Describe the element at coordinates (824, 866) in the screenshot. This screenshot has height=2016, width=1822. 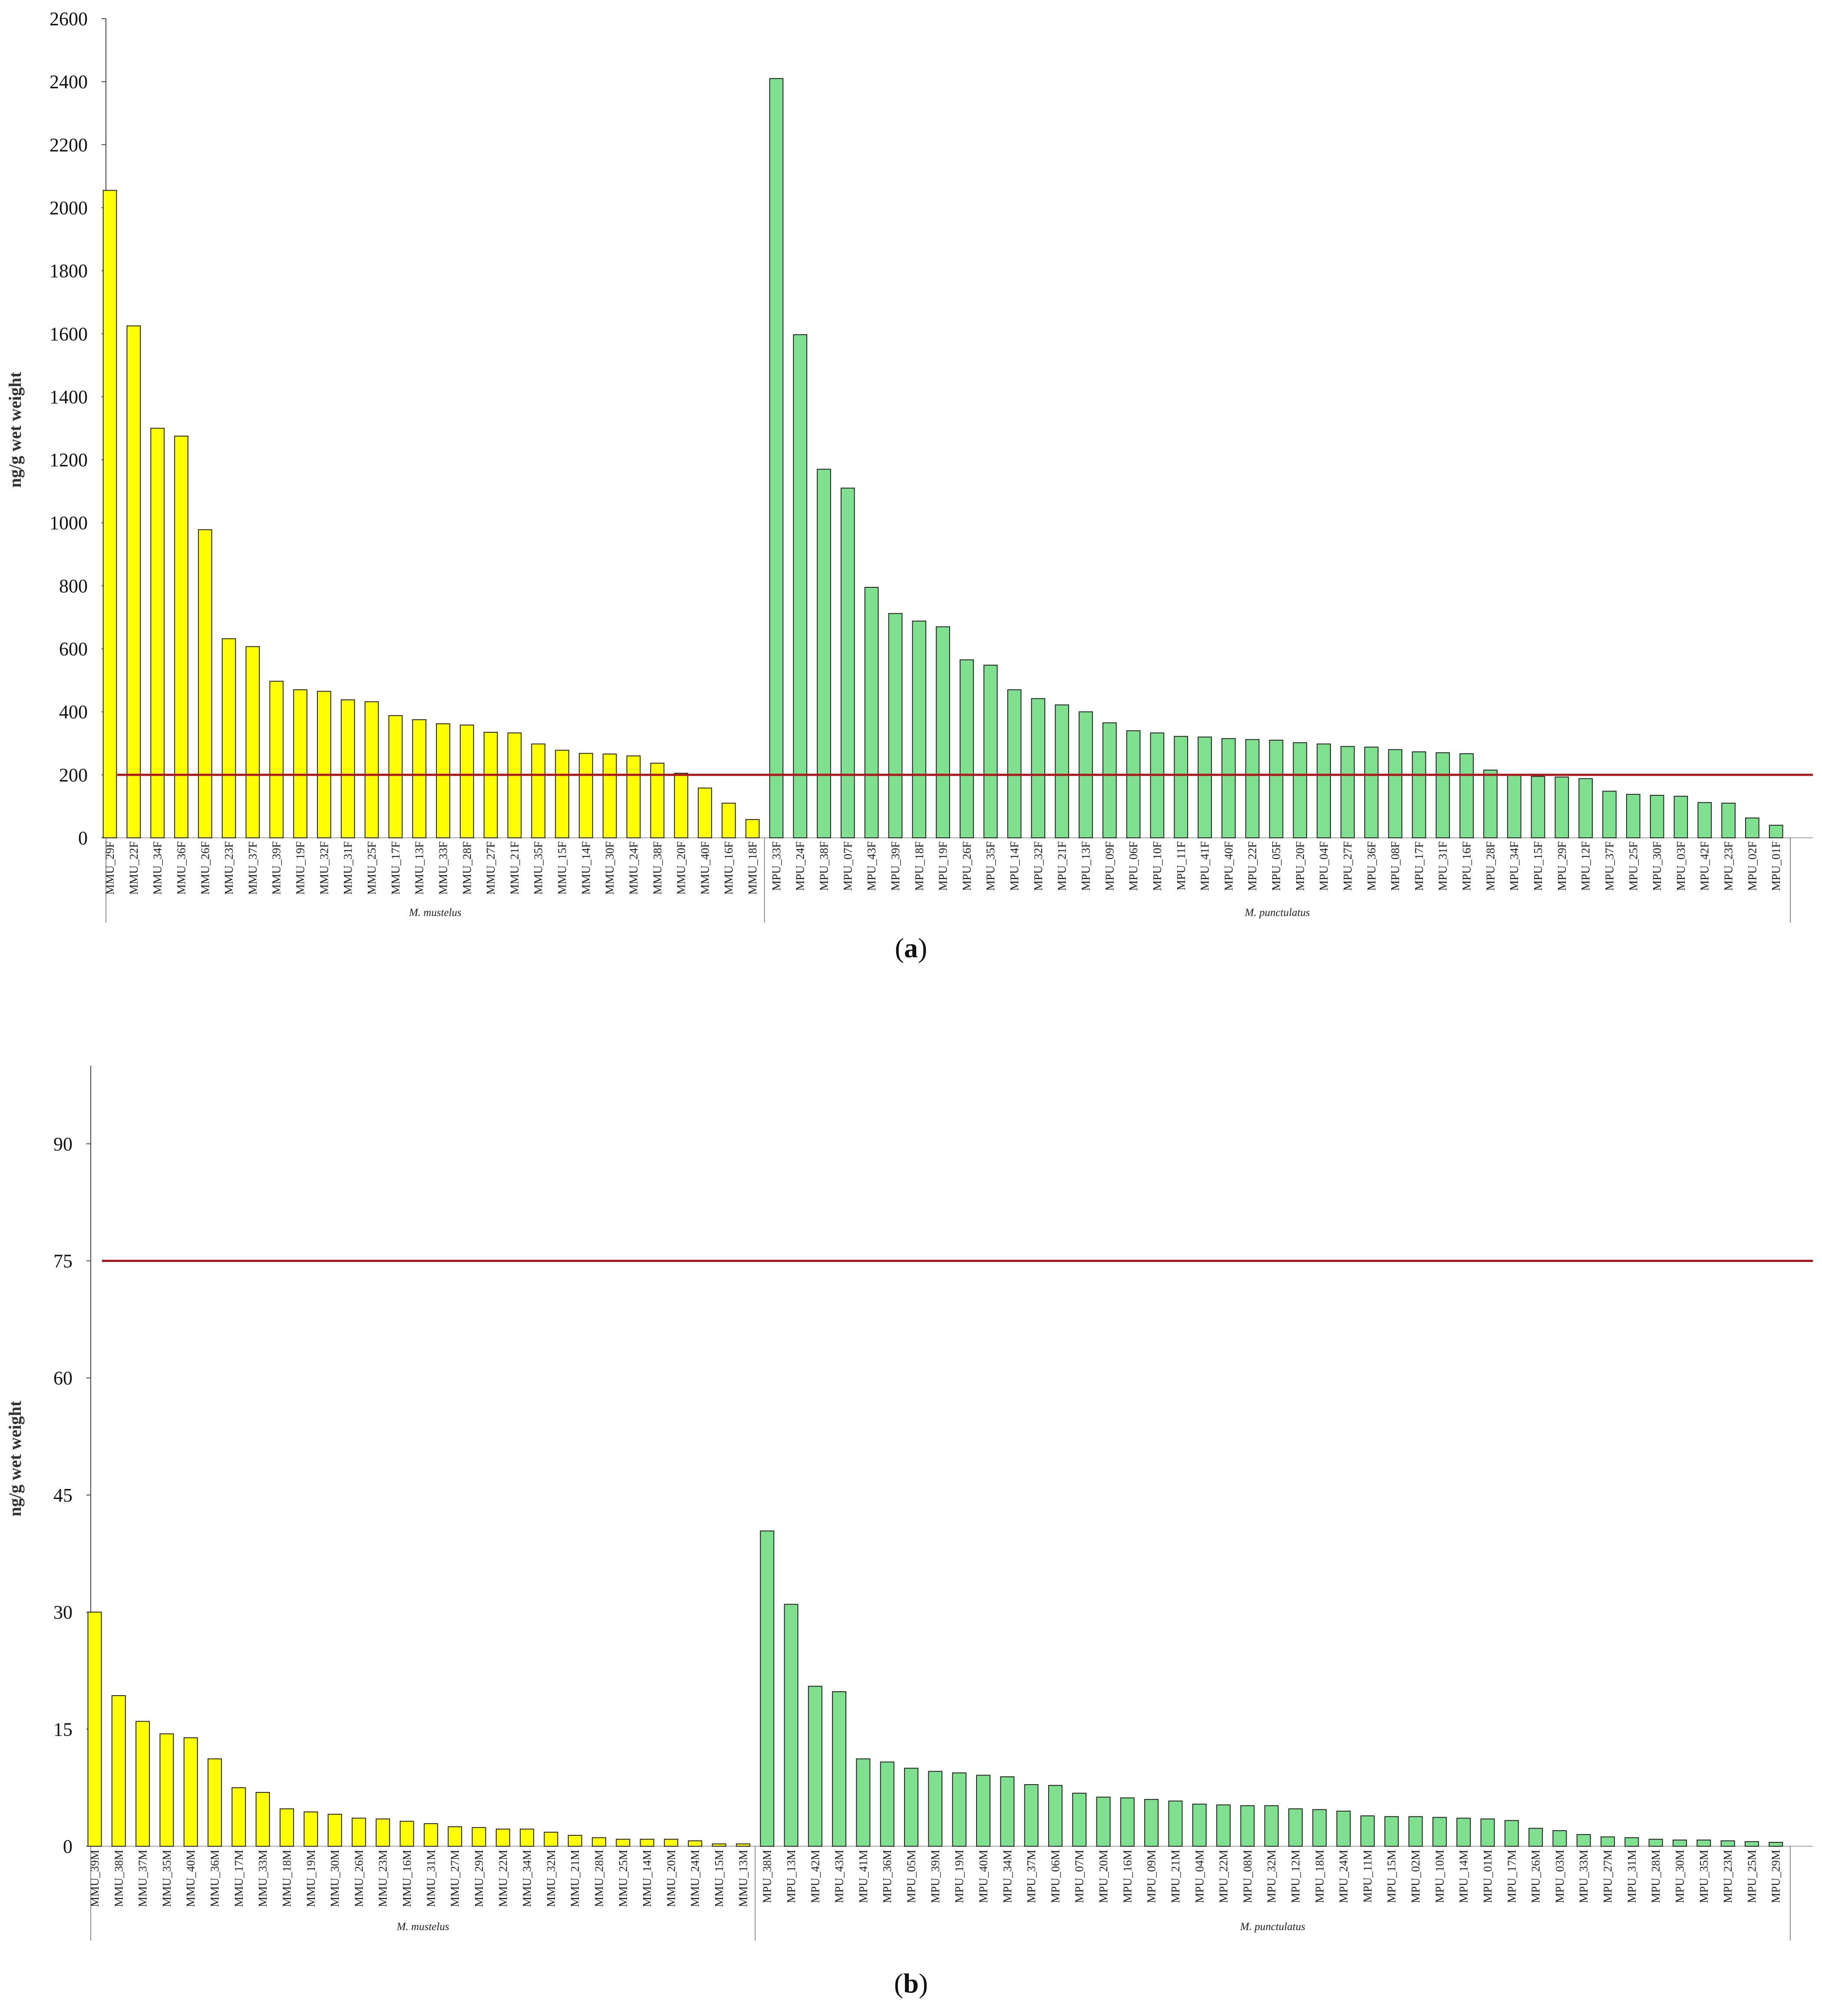
I see `x-tick-label: MPU_38F` at that location.